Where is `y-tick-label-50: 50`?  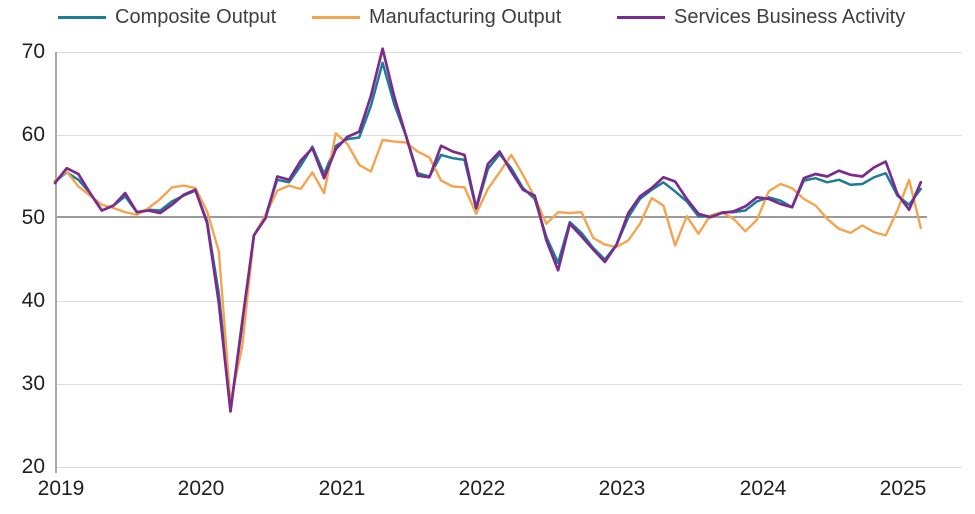 y-tick-label-50: 50 is located at coordinates (33, 217).